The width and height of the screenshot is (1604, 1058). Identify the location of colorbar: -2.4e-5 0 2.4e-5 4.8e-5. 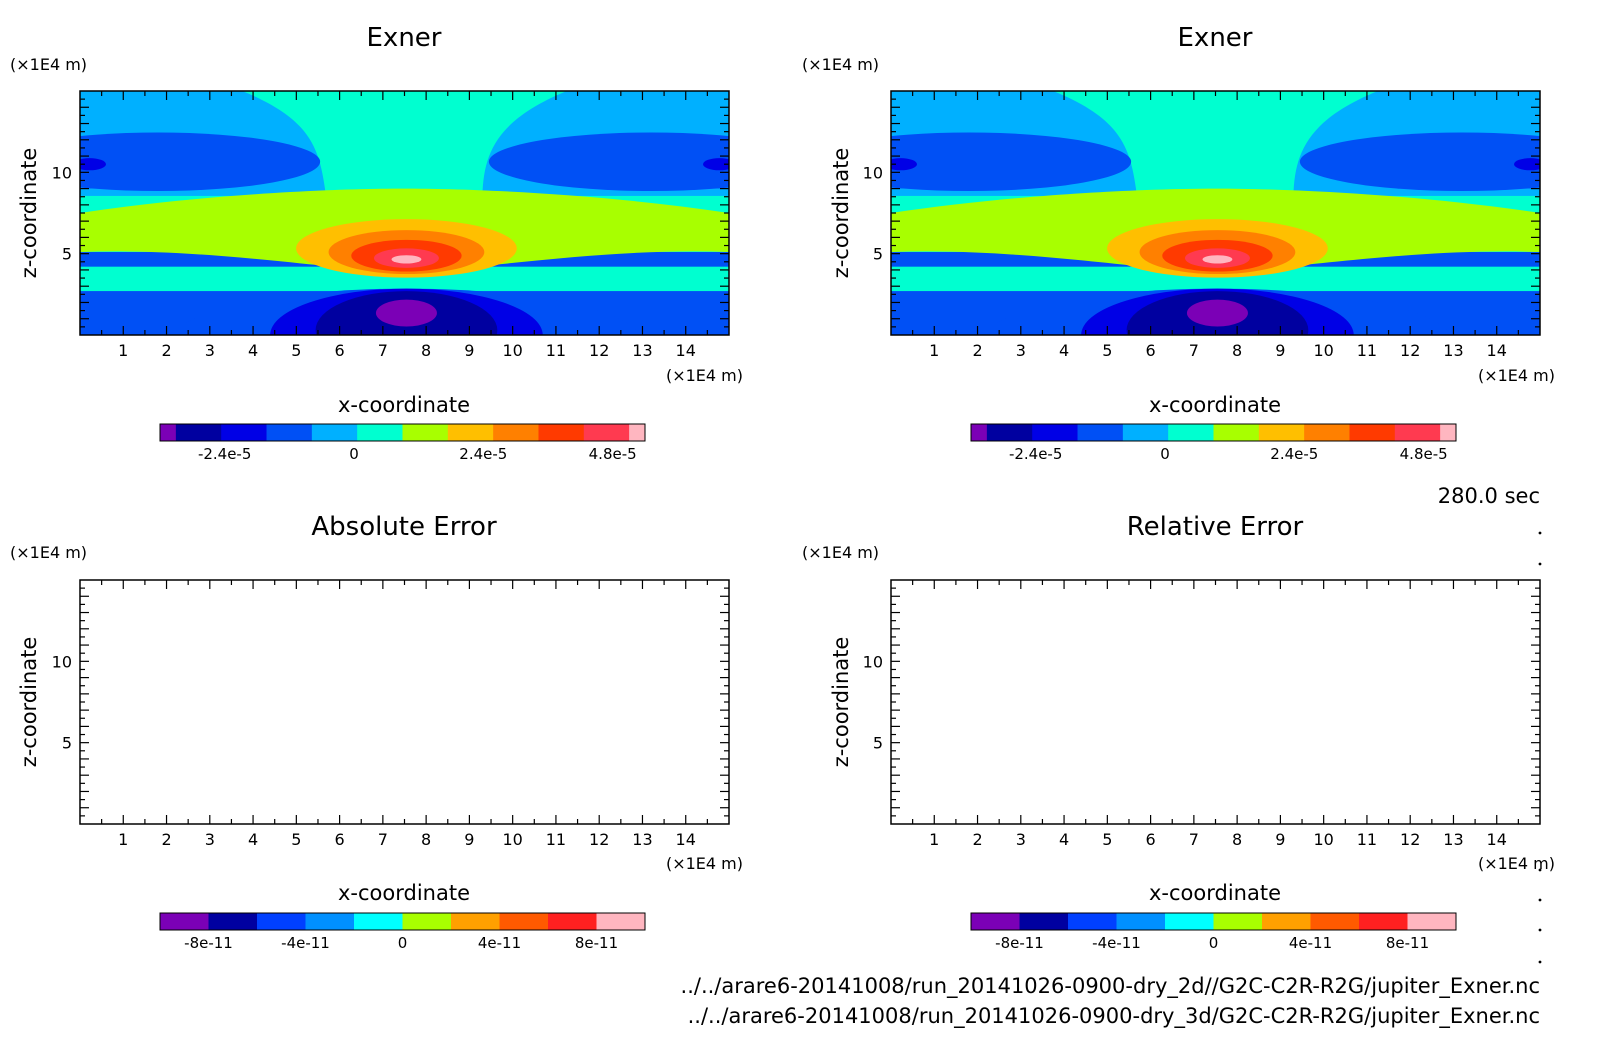
(402, 443).